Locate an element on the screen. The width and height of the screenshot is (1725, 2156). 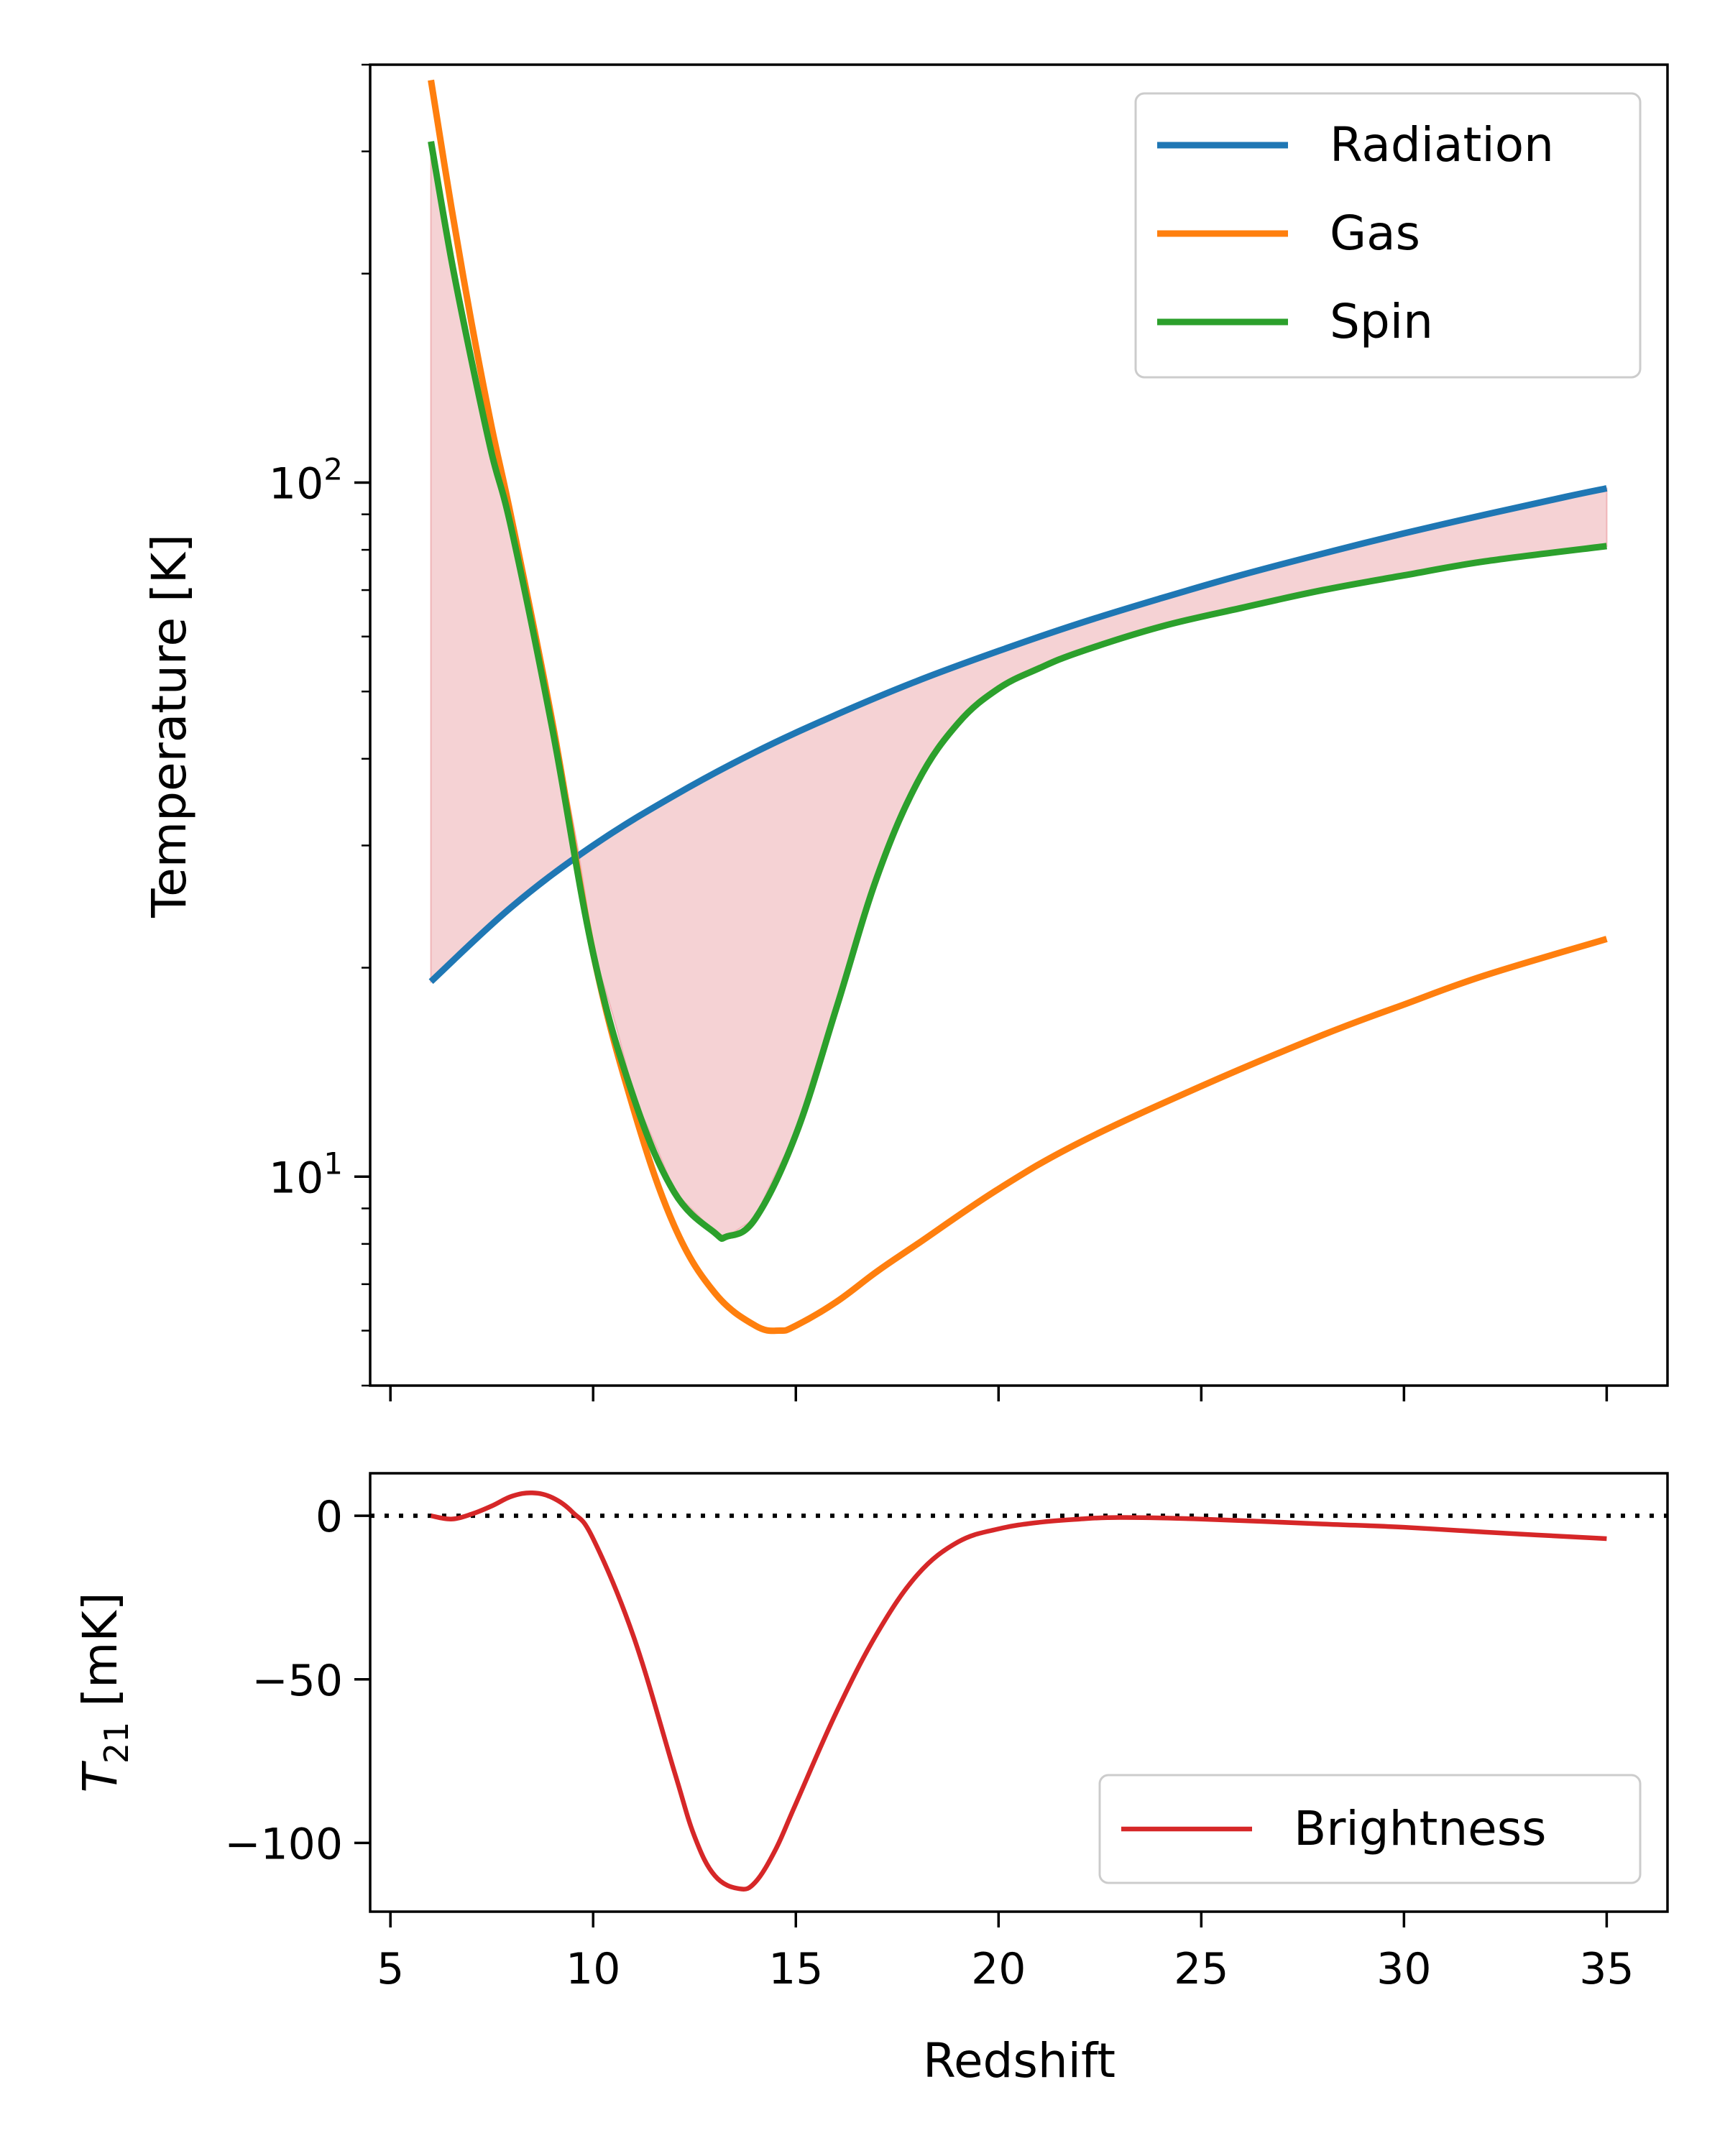
brightness-y-tick-label: 0 is located at coordinates (329, 1517).